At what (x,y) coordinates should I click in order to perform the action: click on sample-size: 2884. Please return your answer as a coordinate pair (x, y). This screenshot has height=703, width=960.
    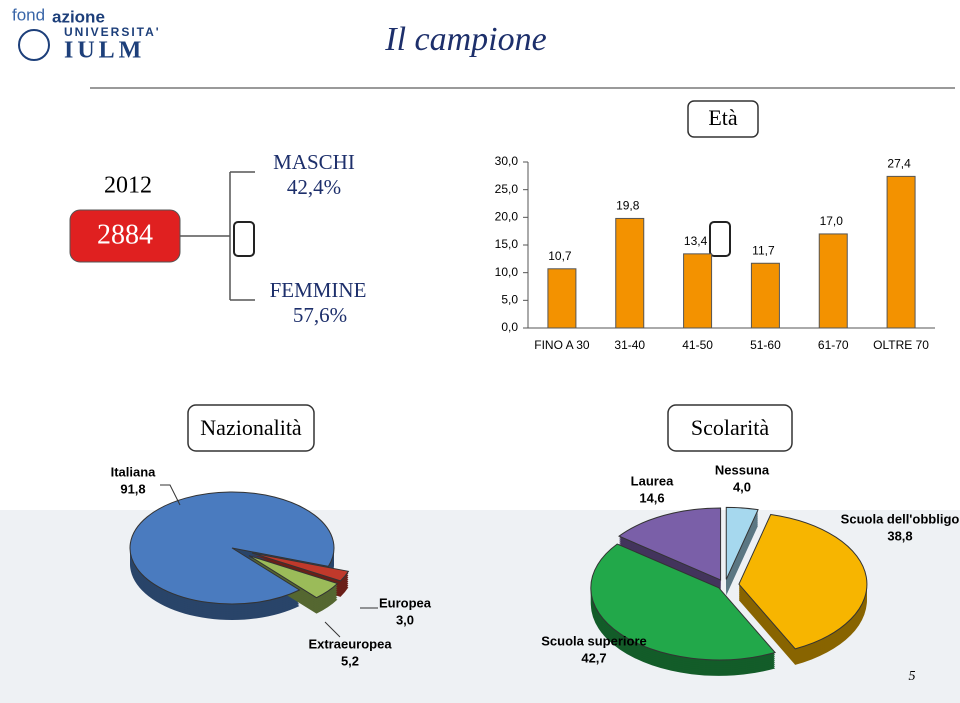
    Looking at the image, I should click on (125, 234).